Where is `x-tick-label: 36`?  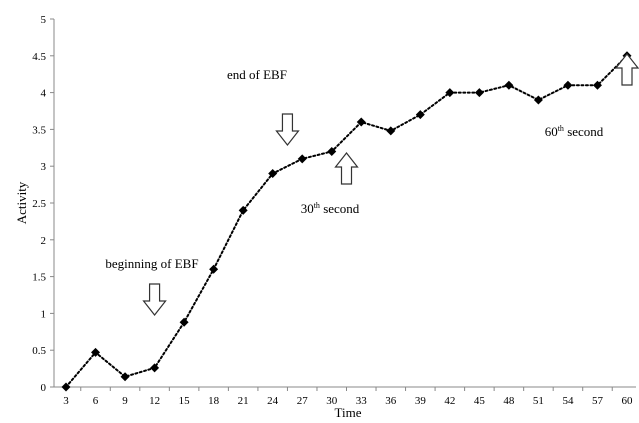
x-tick-label: 36 is located at coordinates (391, 401).